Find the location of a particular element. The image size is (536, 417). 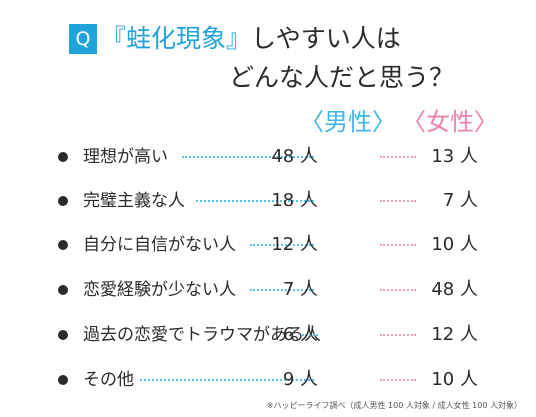

male-count: 6 人 is located at coordinates (300, 334).